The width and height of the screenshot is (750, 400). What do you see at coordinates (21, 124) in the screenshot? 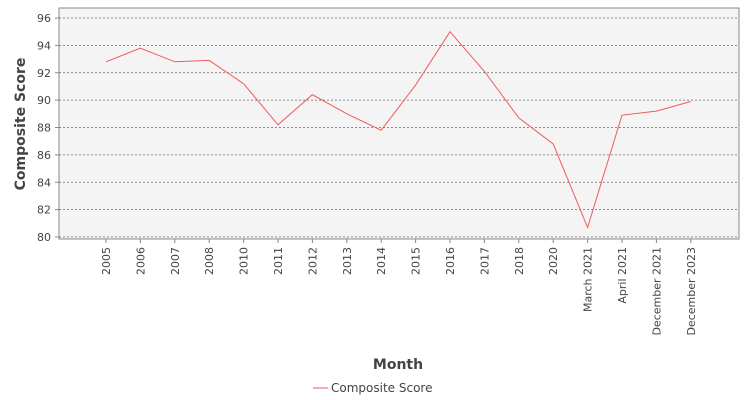
I see `y-axis-title: Composite Score` at bounding box center [21, 124].